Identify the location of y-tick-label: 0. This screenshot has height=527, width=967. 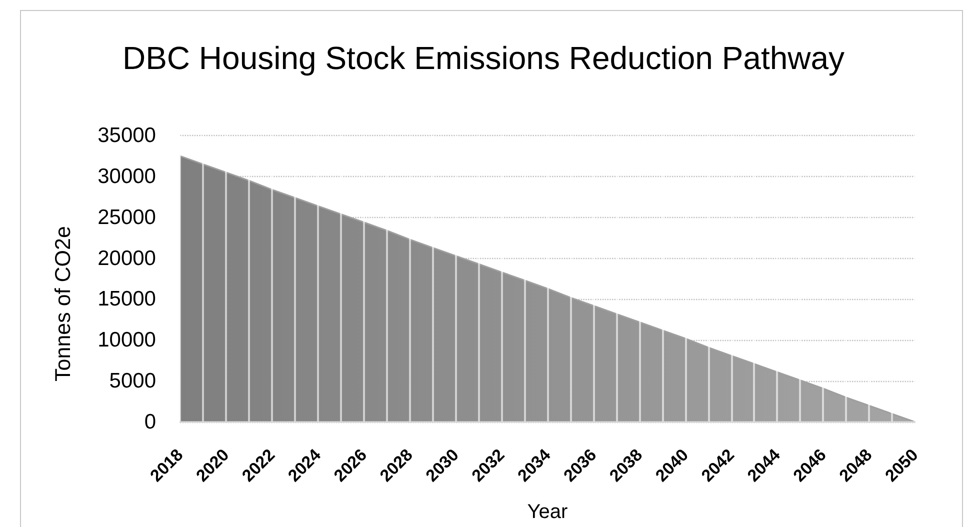
(150, 422).